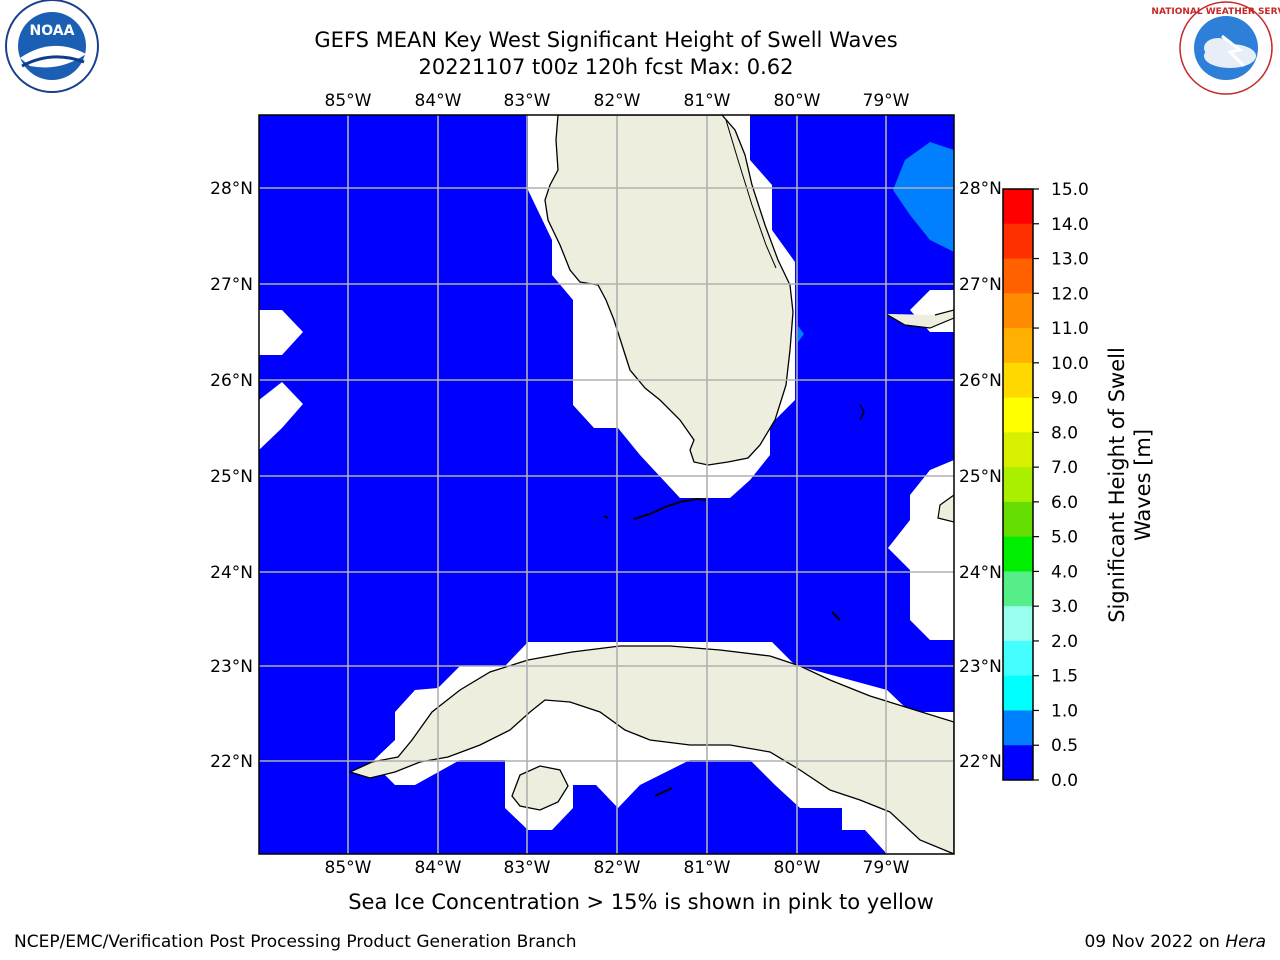 This screenshot has width=1280, height=960. I want to click on lon-tick-bottom: 81°W, so click(707, 868).